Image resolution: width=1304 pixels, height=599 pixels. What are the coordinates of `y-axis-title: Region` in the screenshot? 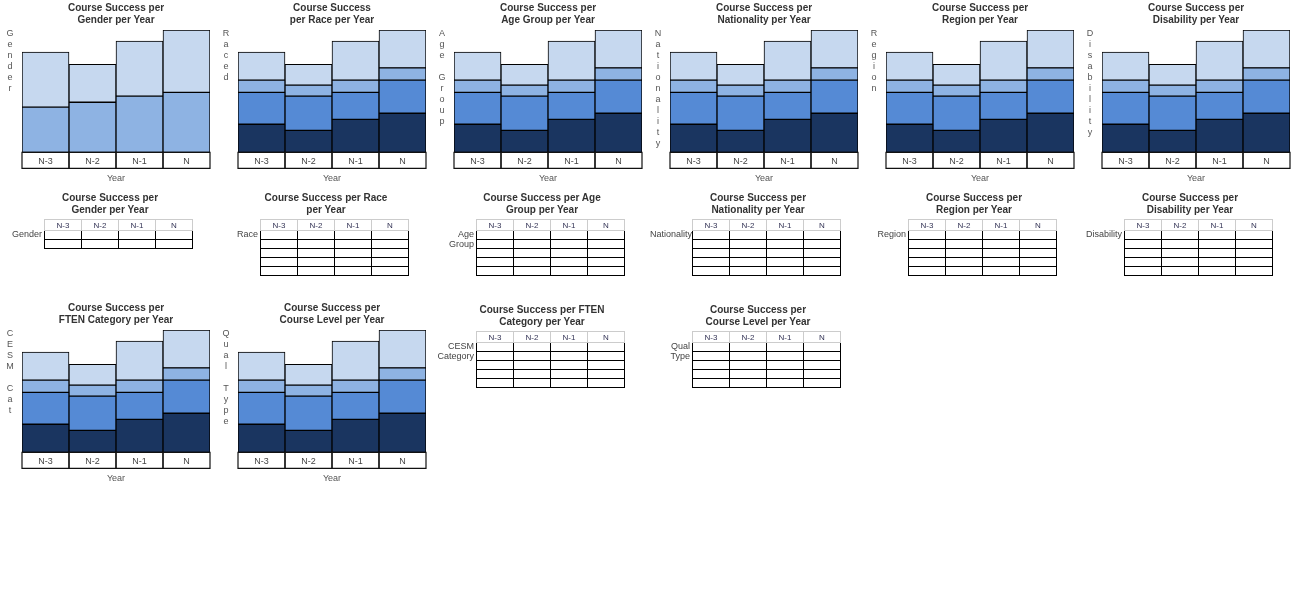 It's located at (874, 60).